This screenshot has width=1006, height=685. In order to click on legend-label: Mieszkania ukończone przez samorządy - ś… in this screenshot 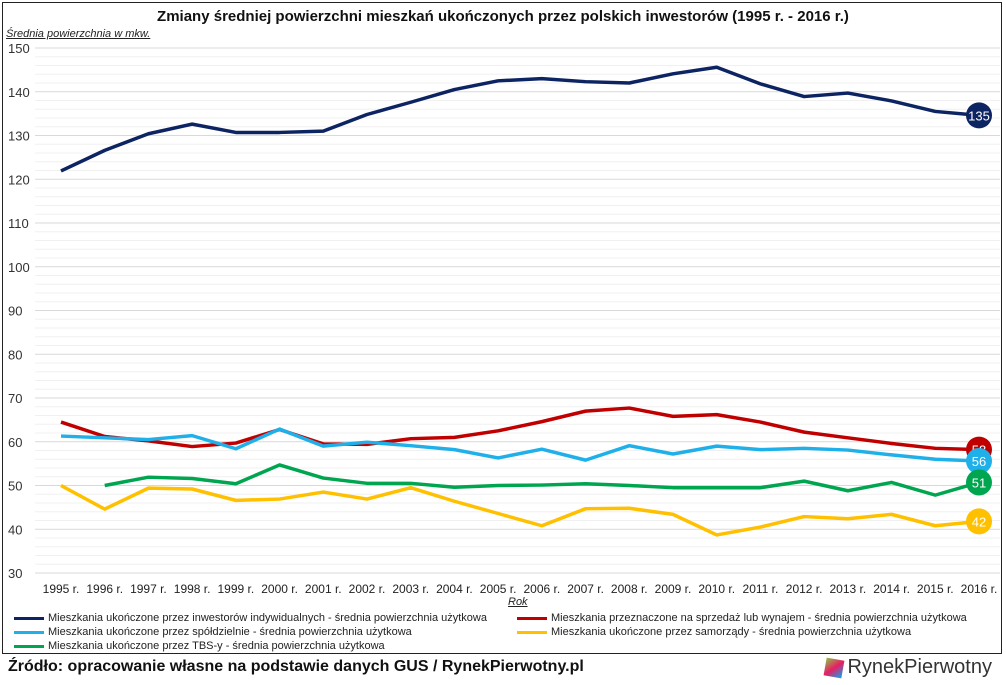, I will do `click(731, 632)`.